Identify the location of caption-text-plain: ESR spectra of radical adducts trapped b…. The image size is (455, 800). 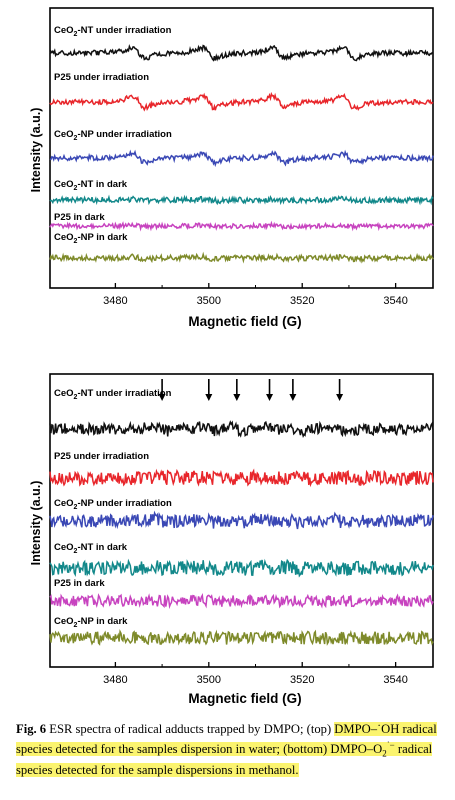
(190, 729).